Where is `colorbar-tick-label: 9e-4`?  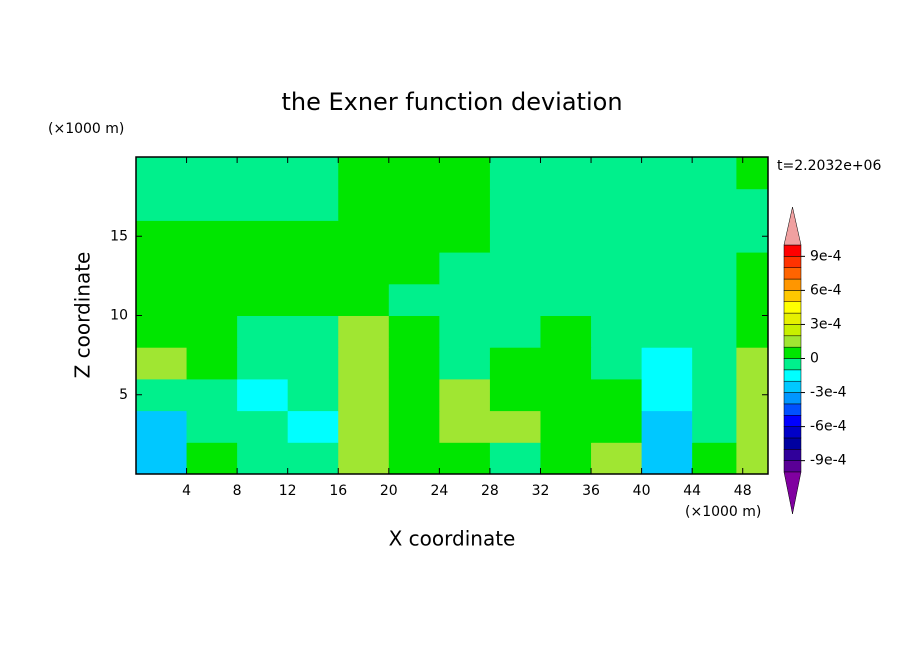
colorbar-tick-label: 9e-4 is located at coordinates (826, 256).